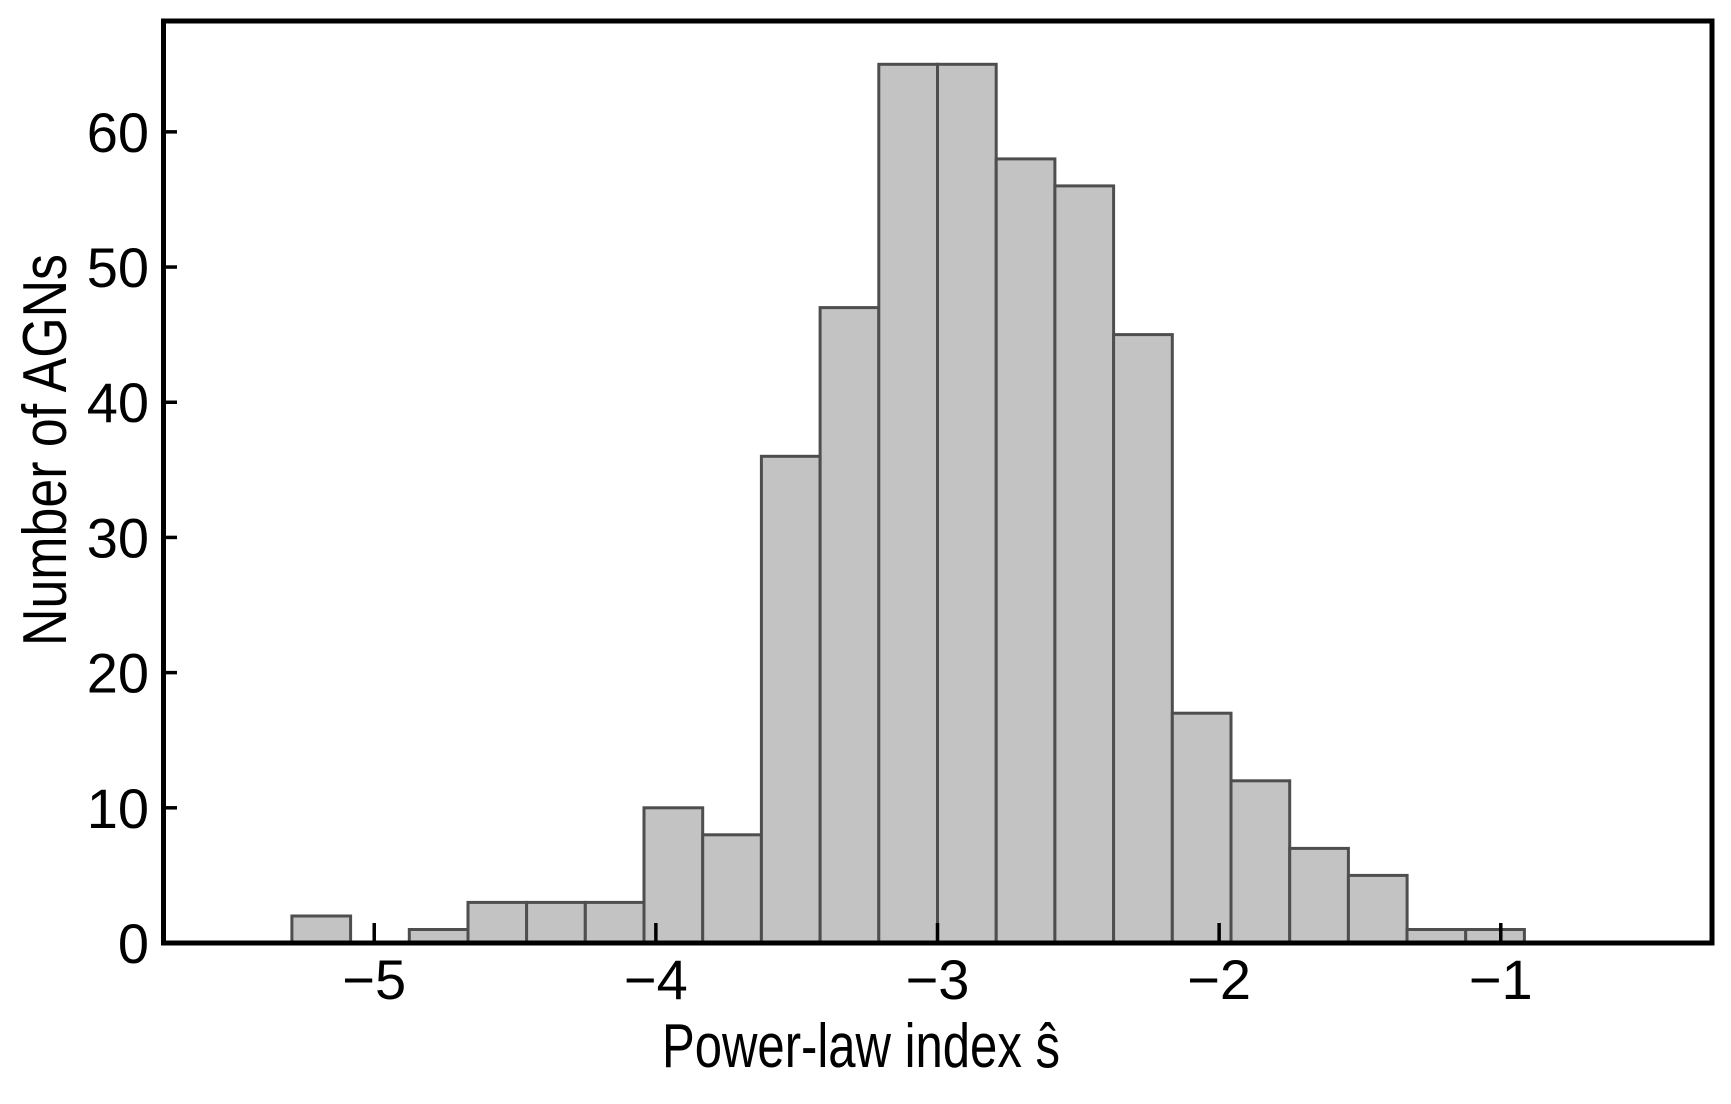 The height and width of the screenshot is (1104, 1731). Describe the element at coordinates (118, 808) in the screenshot. I see `y-tick-label: 10` at that location.